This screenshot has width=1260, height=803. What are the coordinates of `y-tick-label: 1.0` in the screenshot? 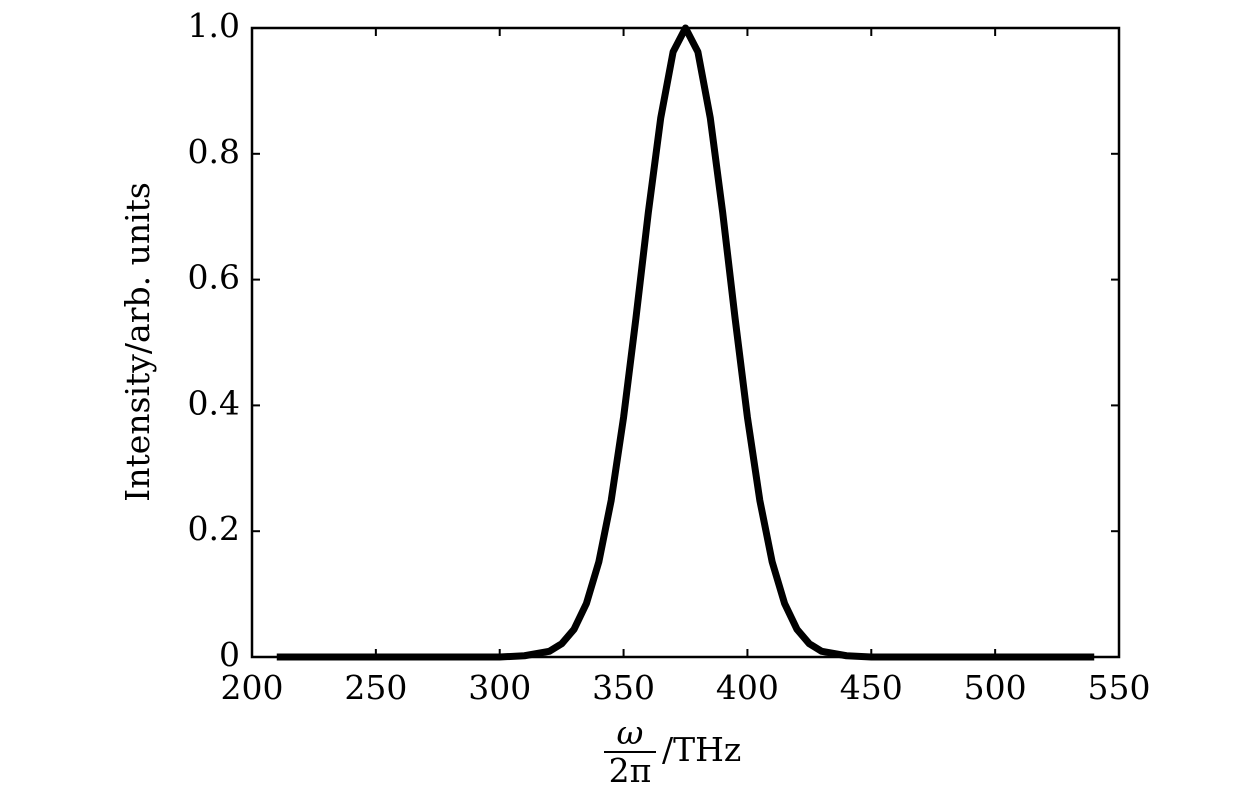 It's located at (214, 25).